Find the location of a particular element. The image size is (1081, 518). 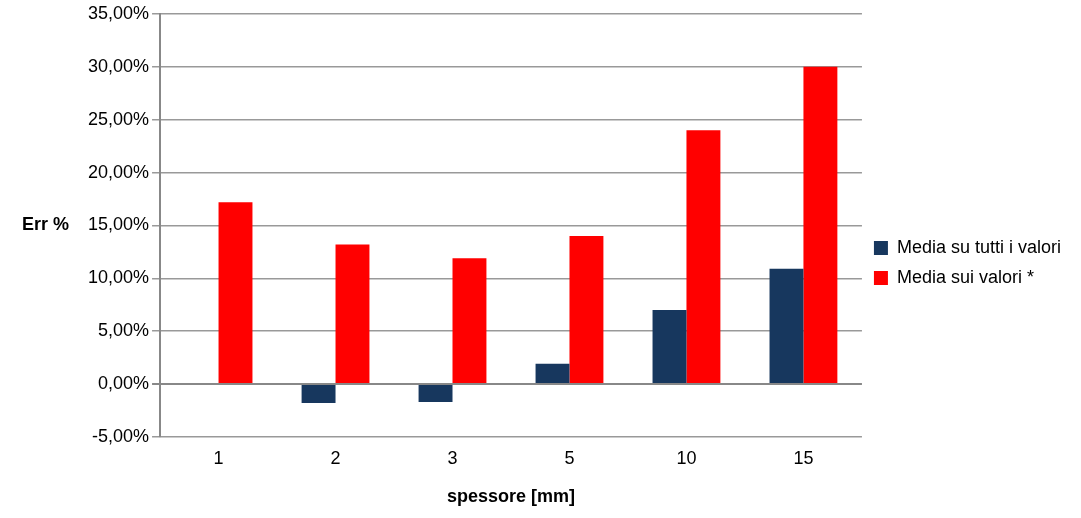

y-axis-title: Err % is located at coordinates (46, 224).